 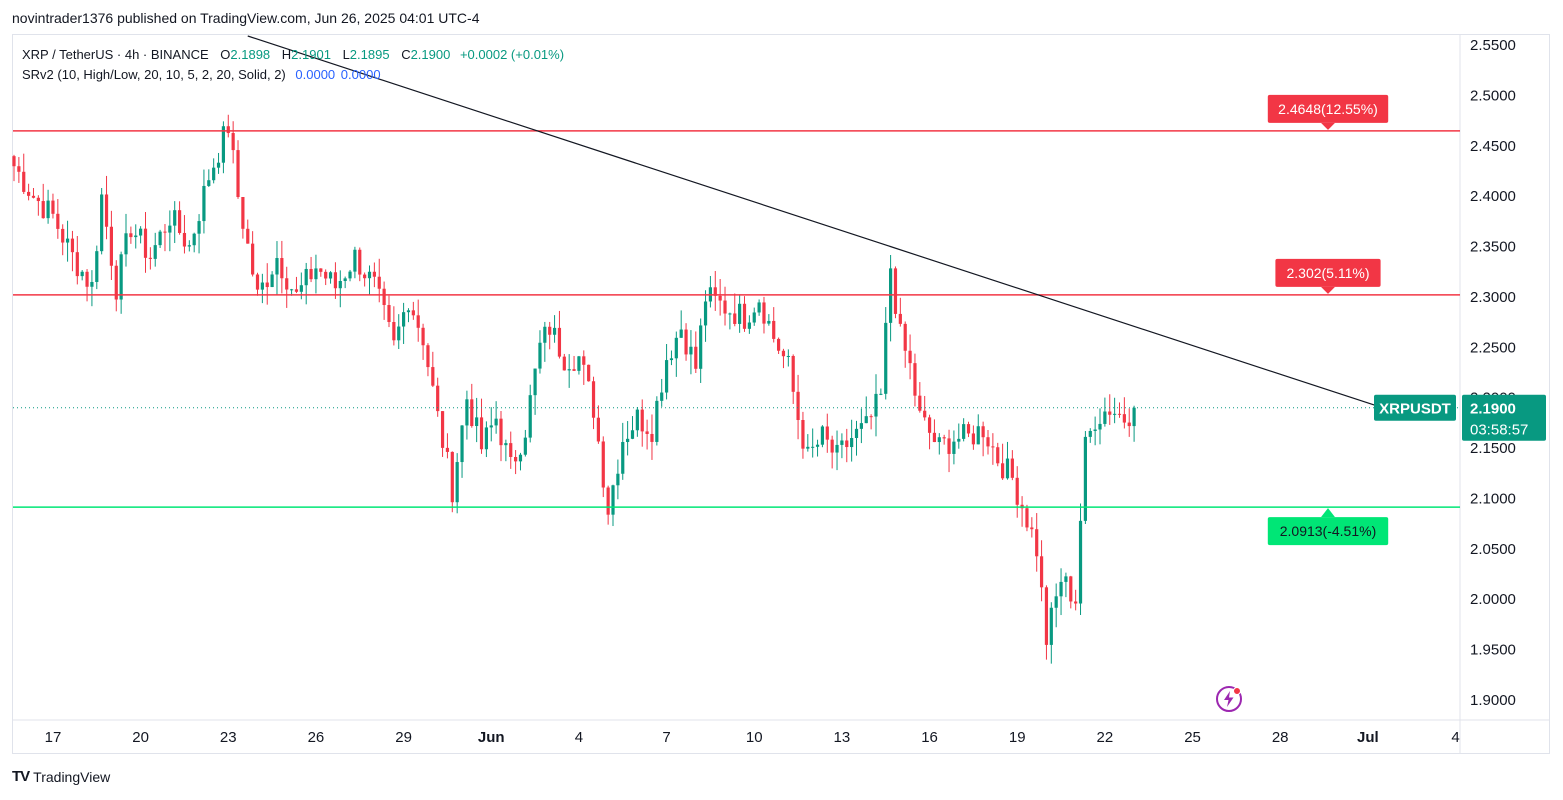 I want to click on price-tick-label: 1.9000, so click(x=1493, y=700).